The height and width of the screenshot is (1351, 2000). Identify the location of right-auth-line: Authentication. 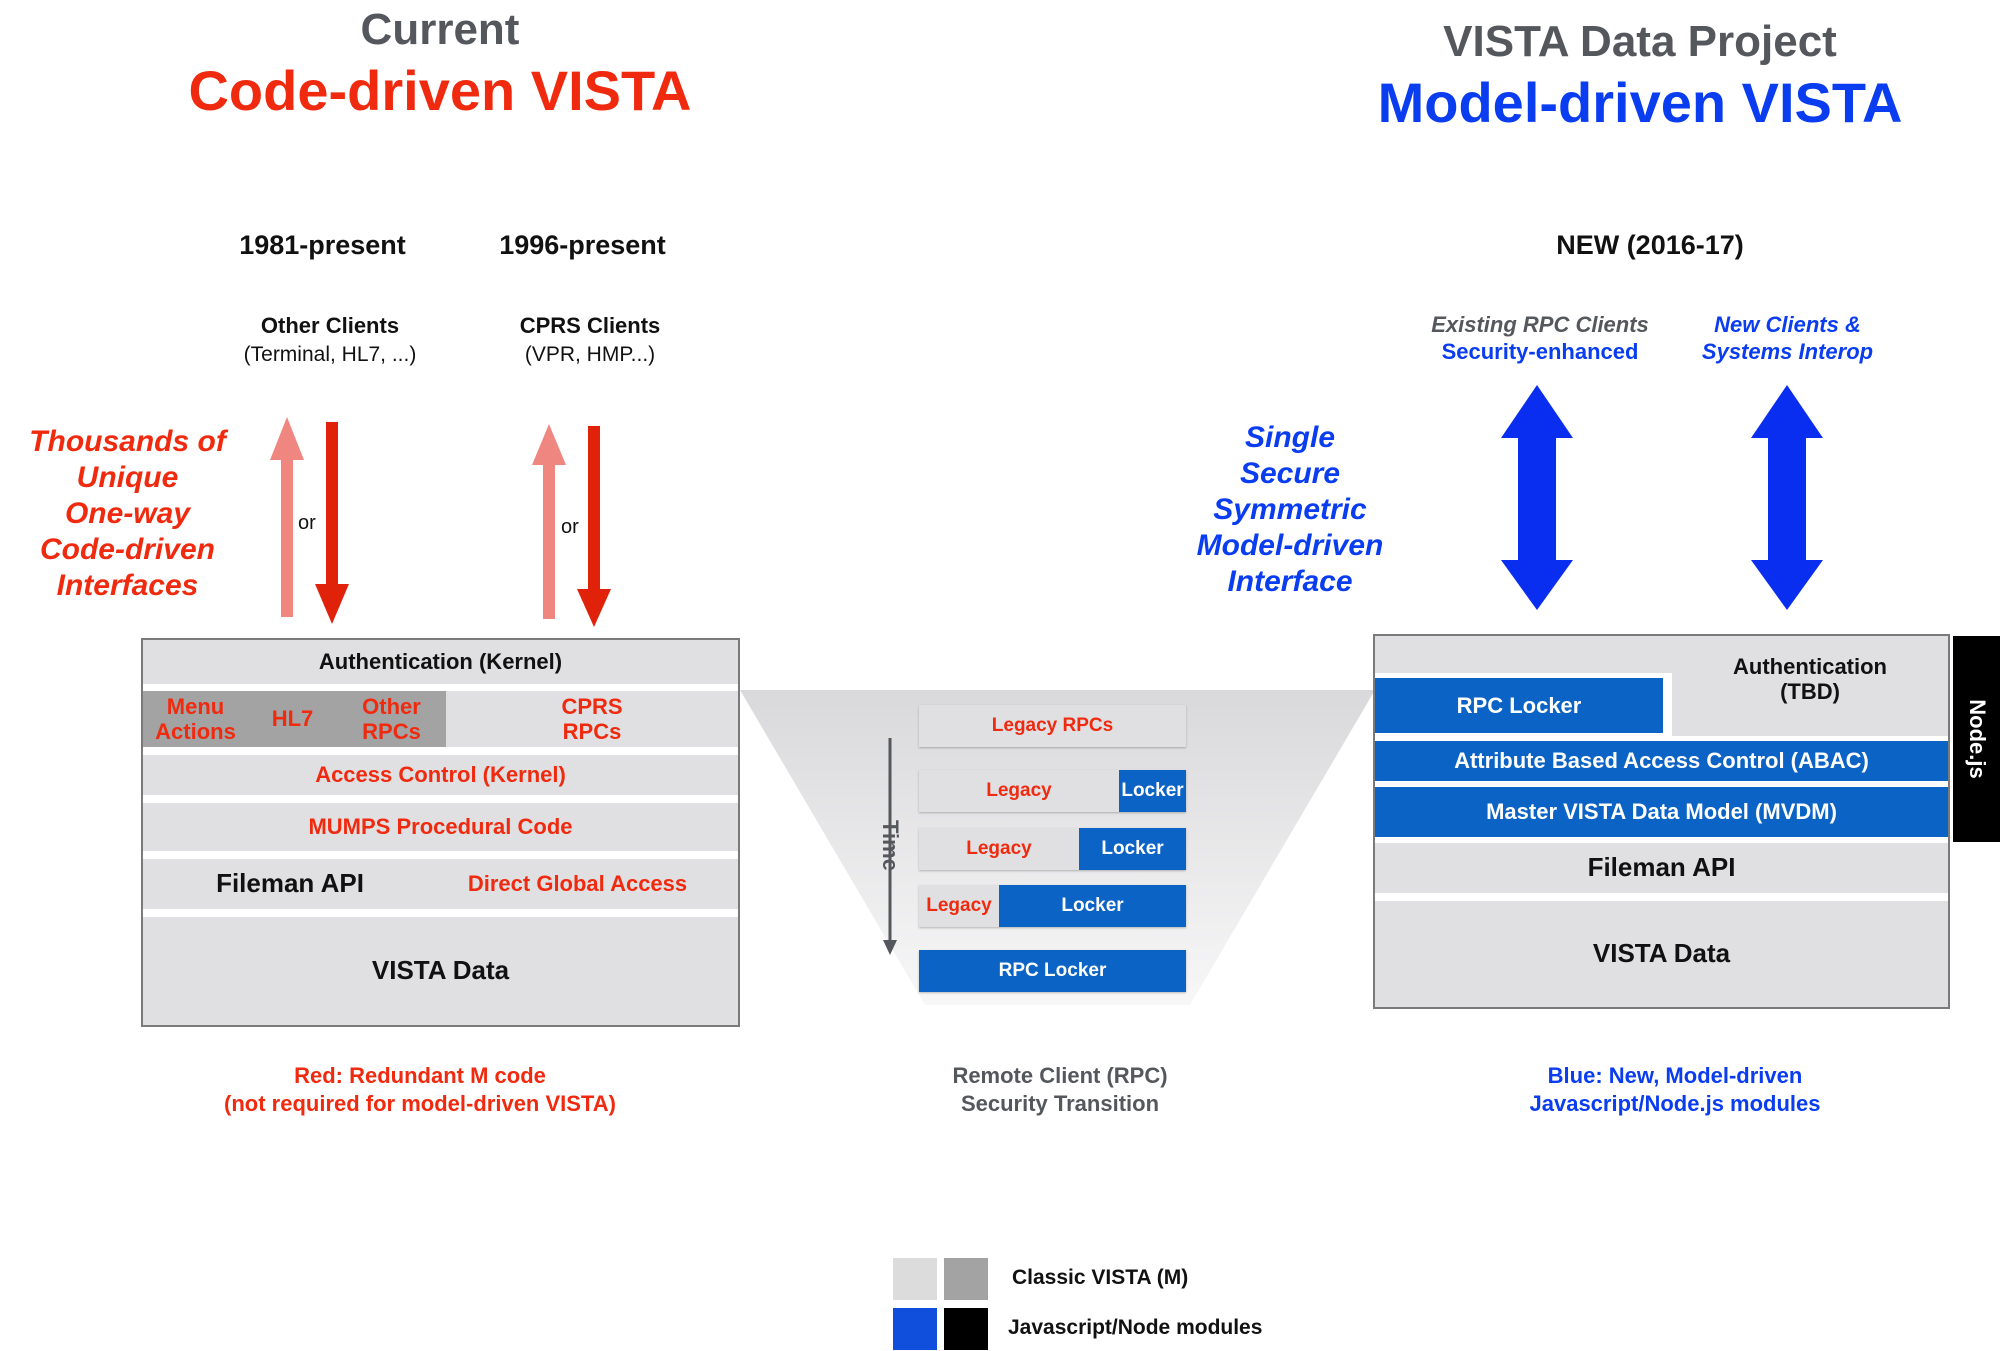
(1810, 666).